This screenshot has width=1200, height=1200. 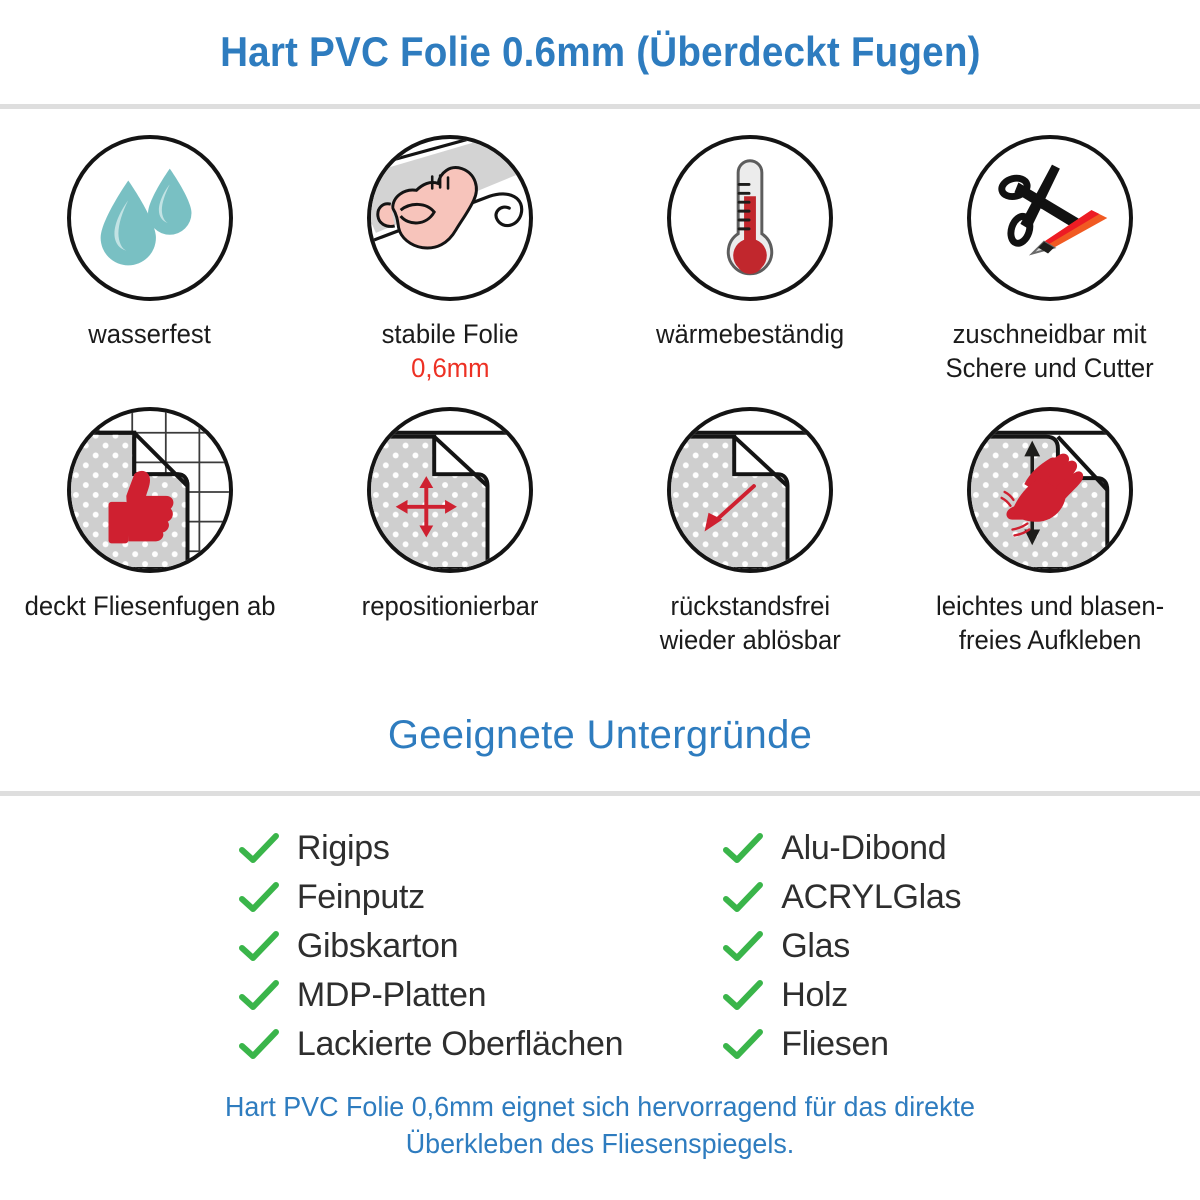 I want to click on section-subtitle: Geeignete Untergründe, so click(x=600, y=734).